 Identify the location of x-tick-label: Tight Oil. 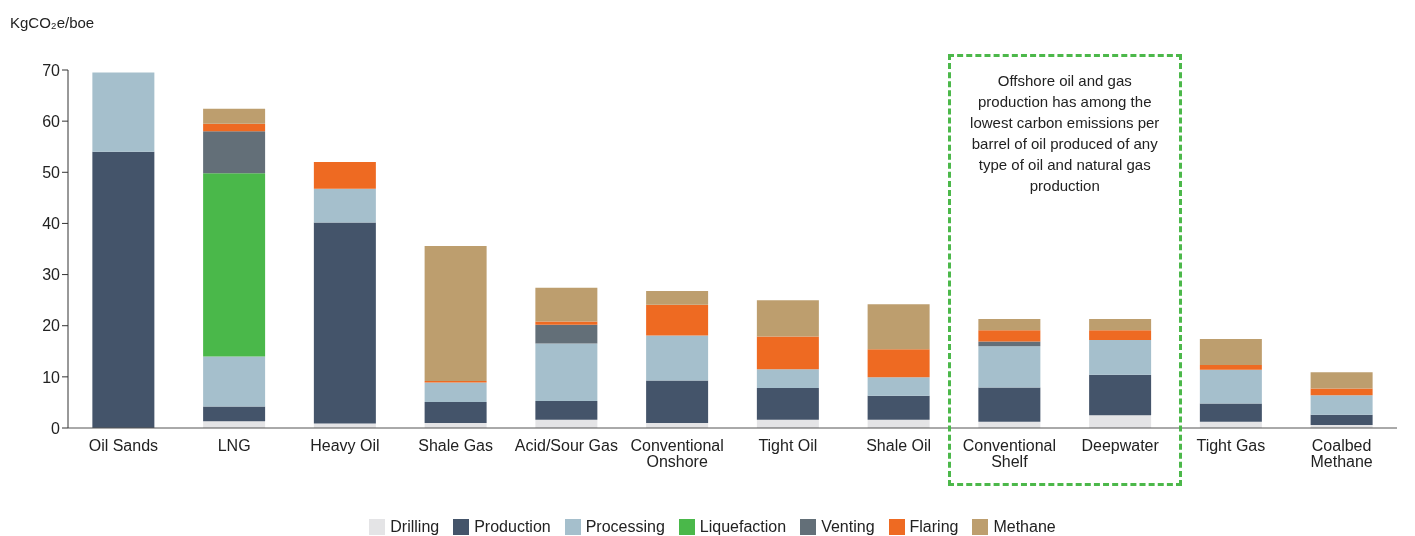
(788, 446).